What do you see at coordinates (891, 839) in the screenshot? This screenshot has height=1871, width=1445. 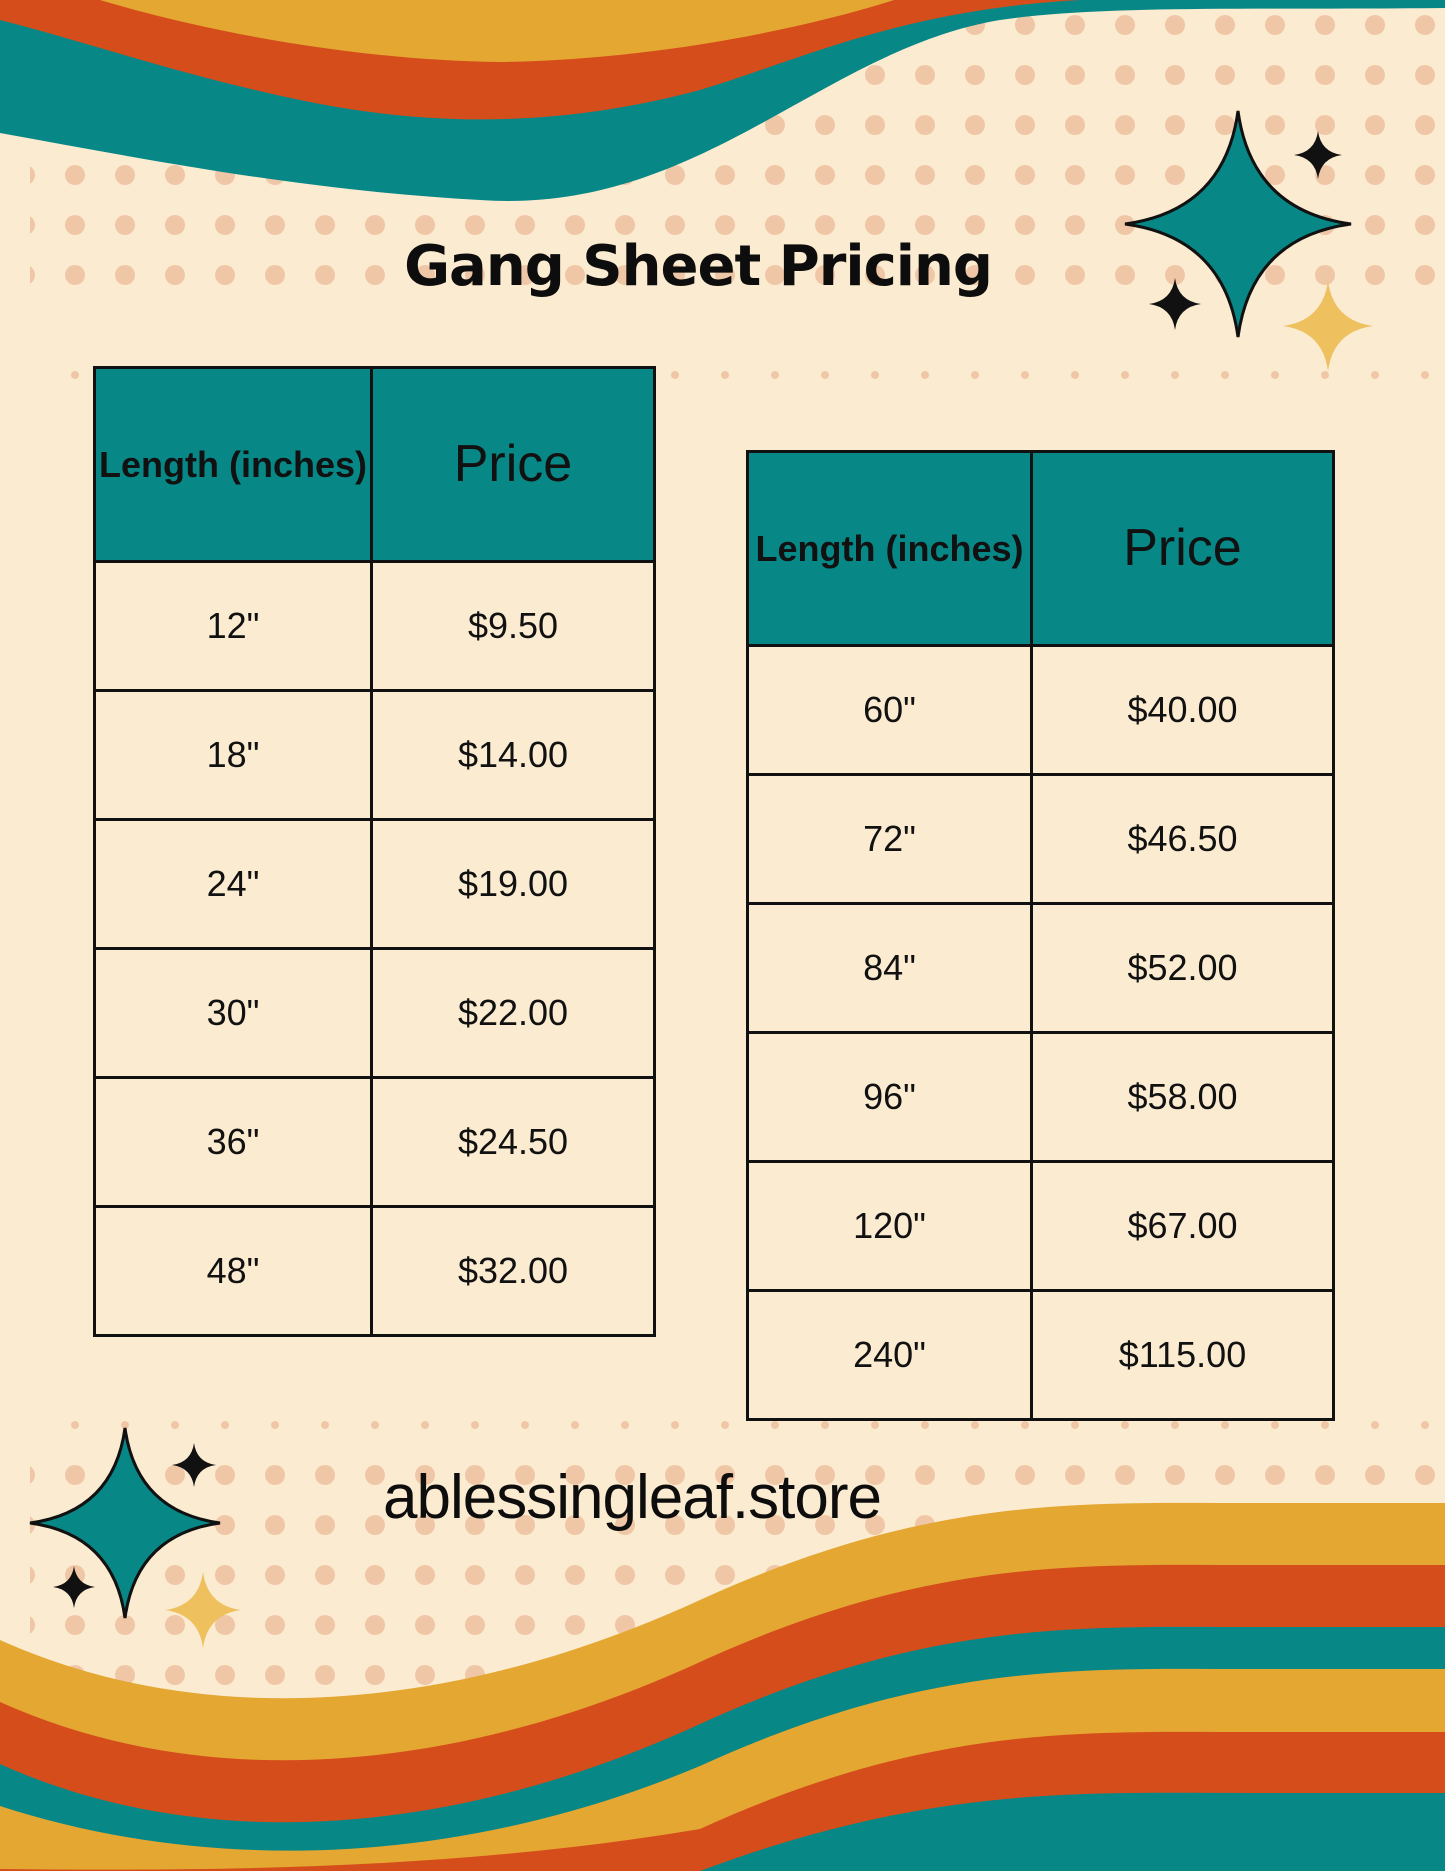 I see `cell-length: 72"` at bounding box center [891, 839].